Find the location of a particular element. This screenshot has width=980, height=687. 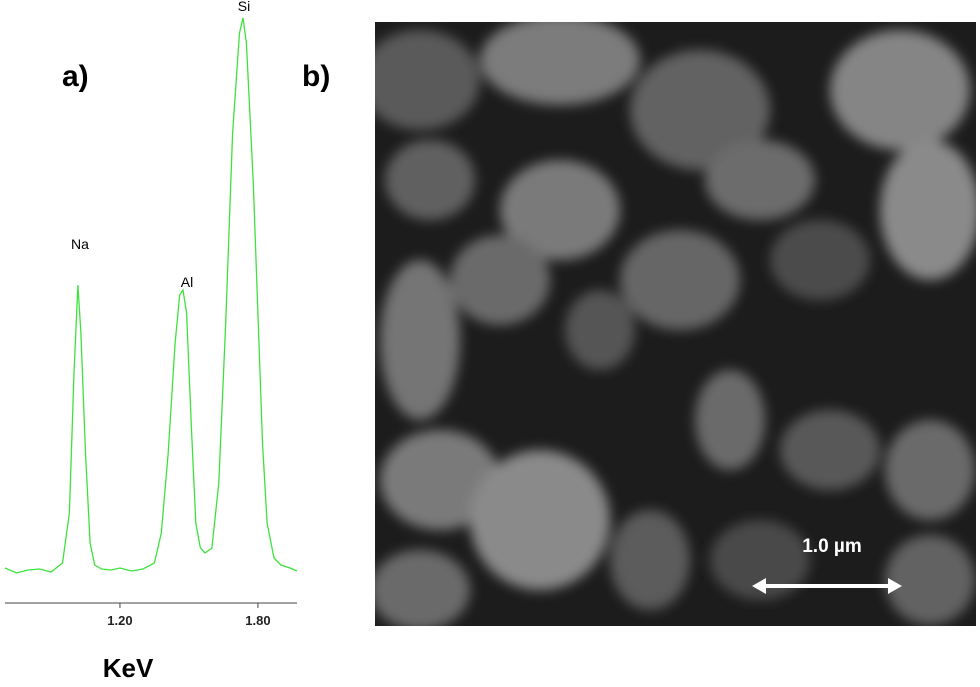

x-tick-label: 1.80 is located at coordinates (257, 620).